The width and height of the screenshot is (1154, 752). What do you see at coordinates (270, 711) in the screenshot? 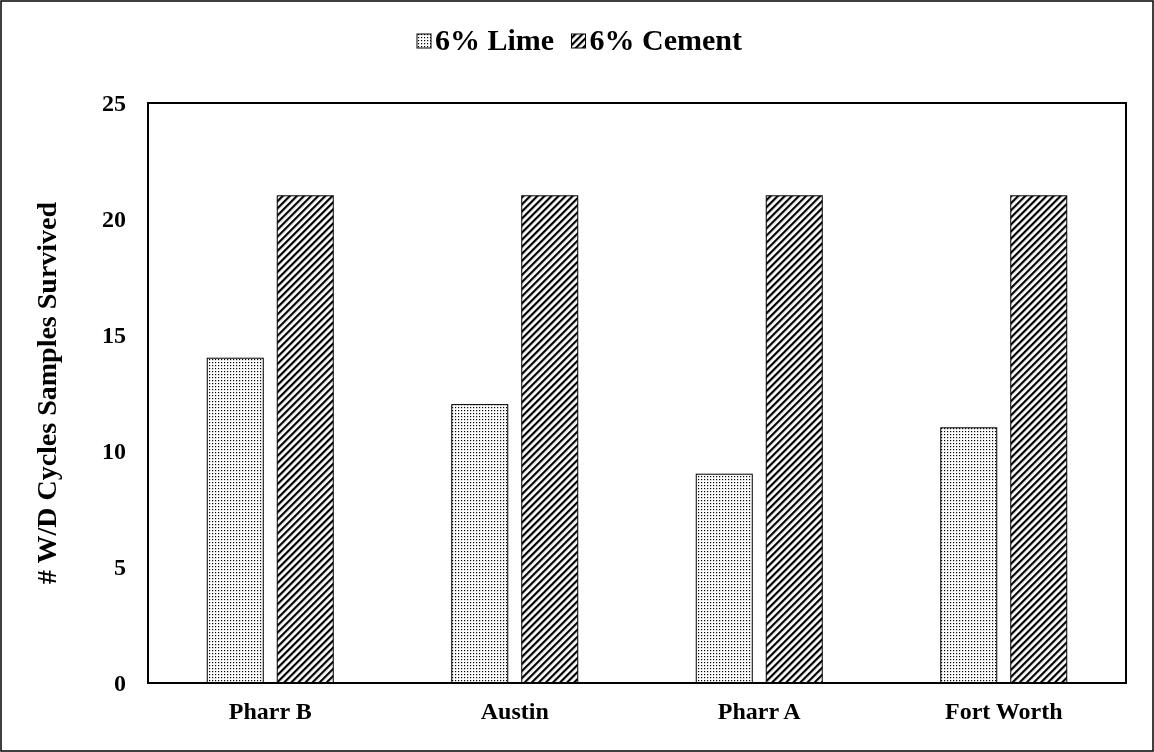
I see `x-tick-label: Pharr B` at bounding box center [270, 711].